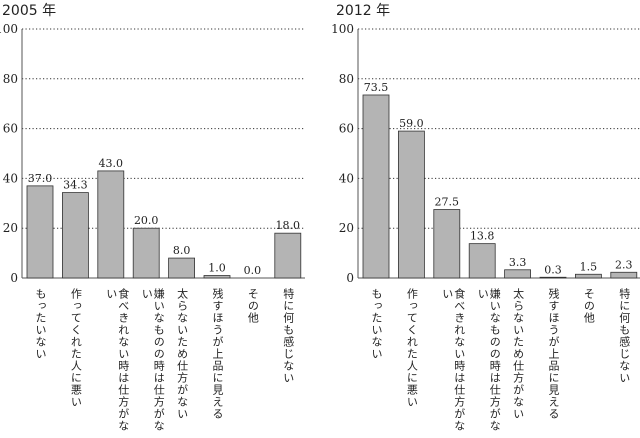  I want to click on chart-title-2005: 2005 年, so click(29, 11).